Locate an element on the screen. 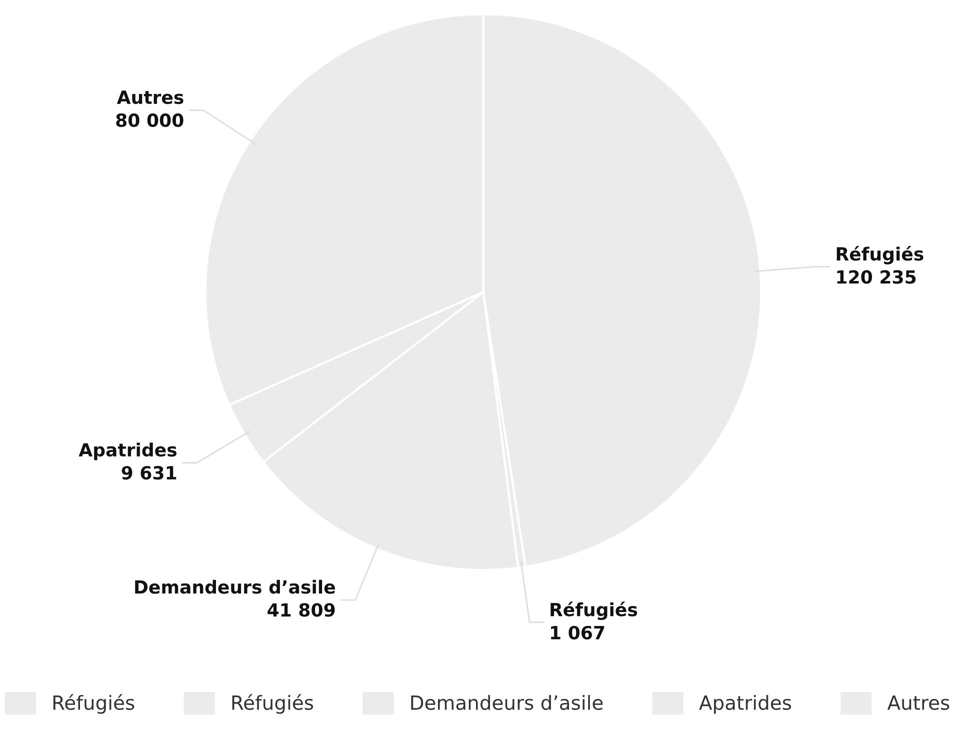 This screenshot has height=732, width=955. legend-label: Apatrides is located at coordinates (745, 704).